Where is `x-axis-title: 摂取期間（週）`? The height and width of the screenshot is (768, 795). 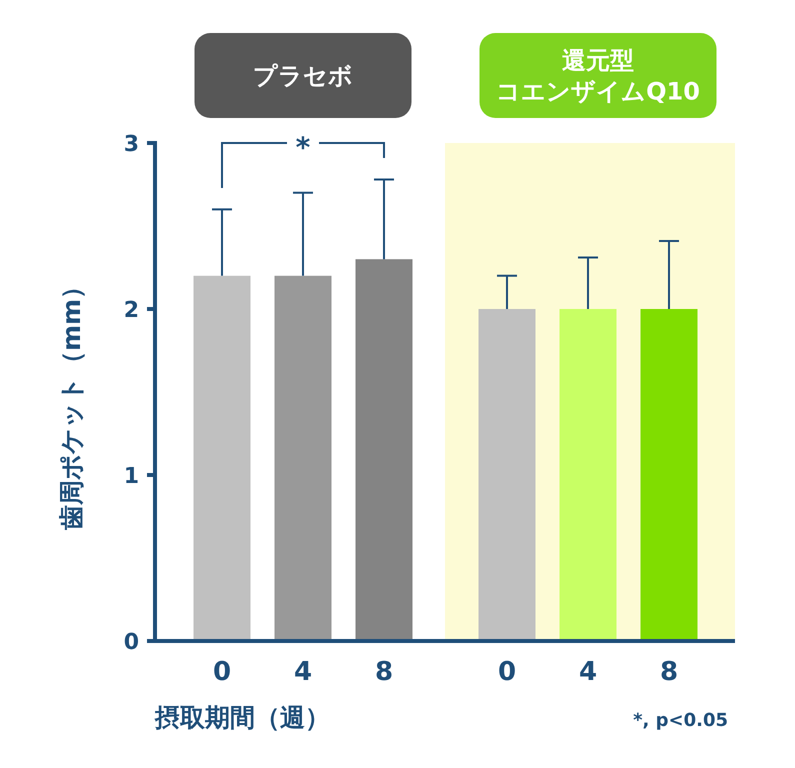
x-axis-title: 摂取期間（週） is located at coordinates (242, 717).